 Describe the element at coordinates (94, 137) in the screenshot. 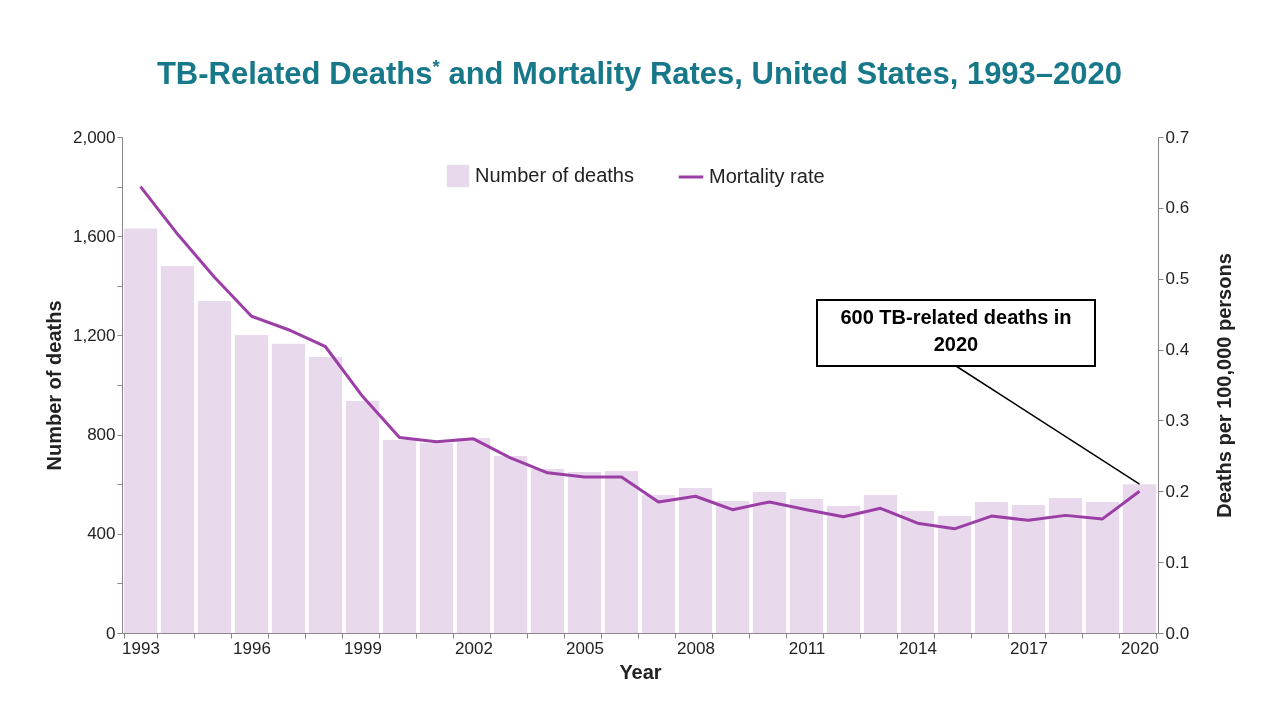

I see `y-tick-label: 2,000` at that location.